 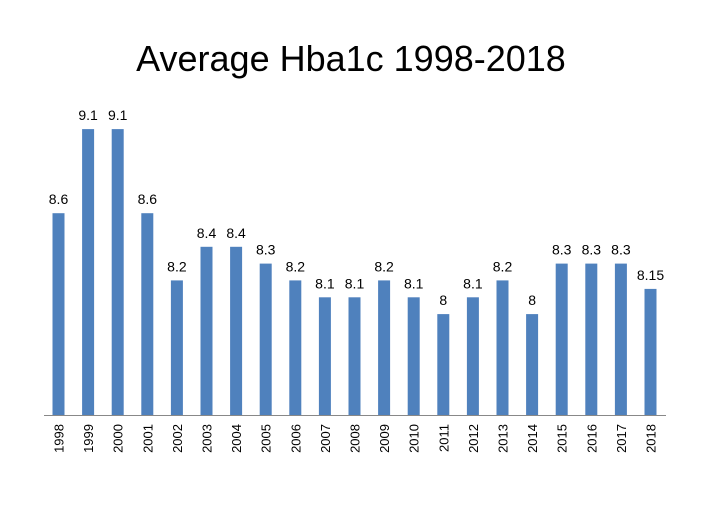 I want to click on bar-2005, so click(x=265, y=339).